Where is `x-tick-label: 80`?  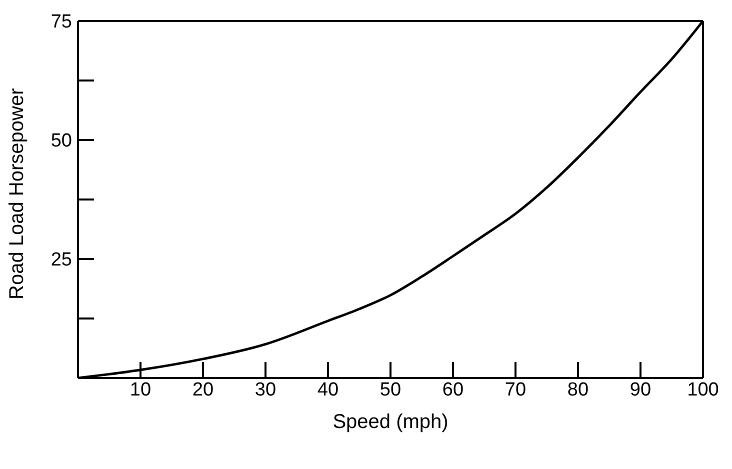
x-tick-label: 80 is located at coordinates (578, 389).